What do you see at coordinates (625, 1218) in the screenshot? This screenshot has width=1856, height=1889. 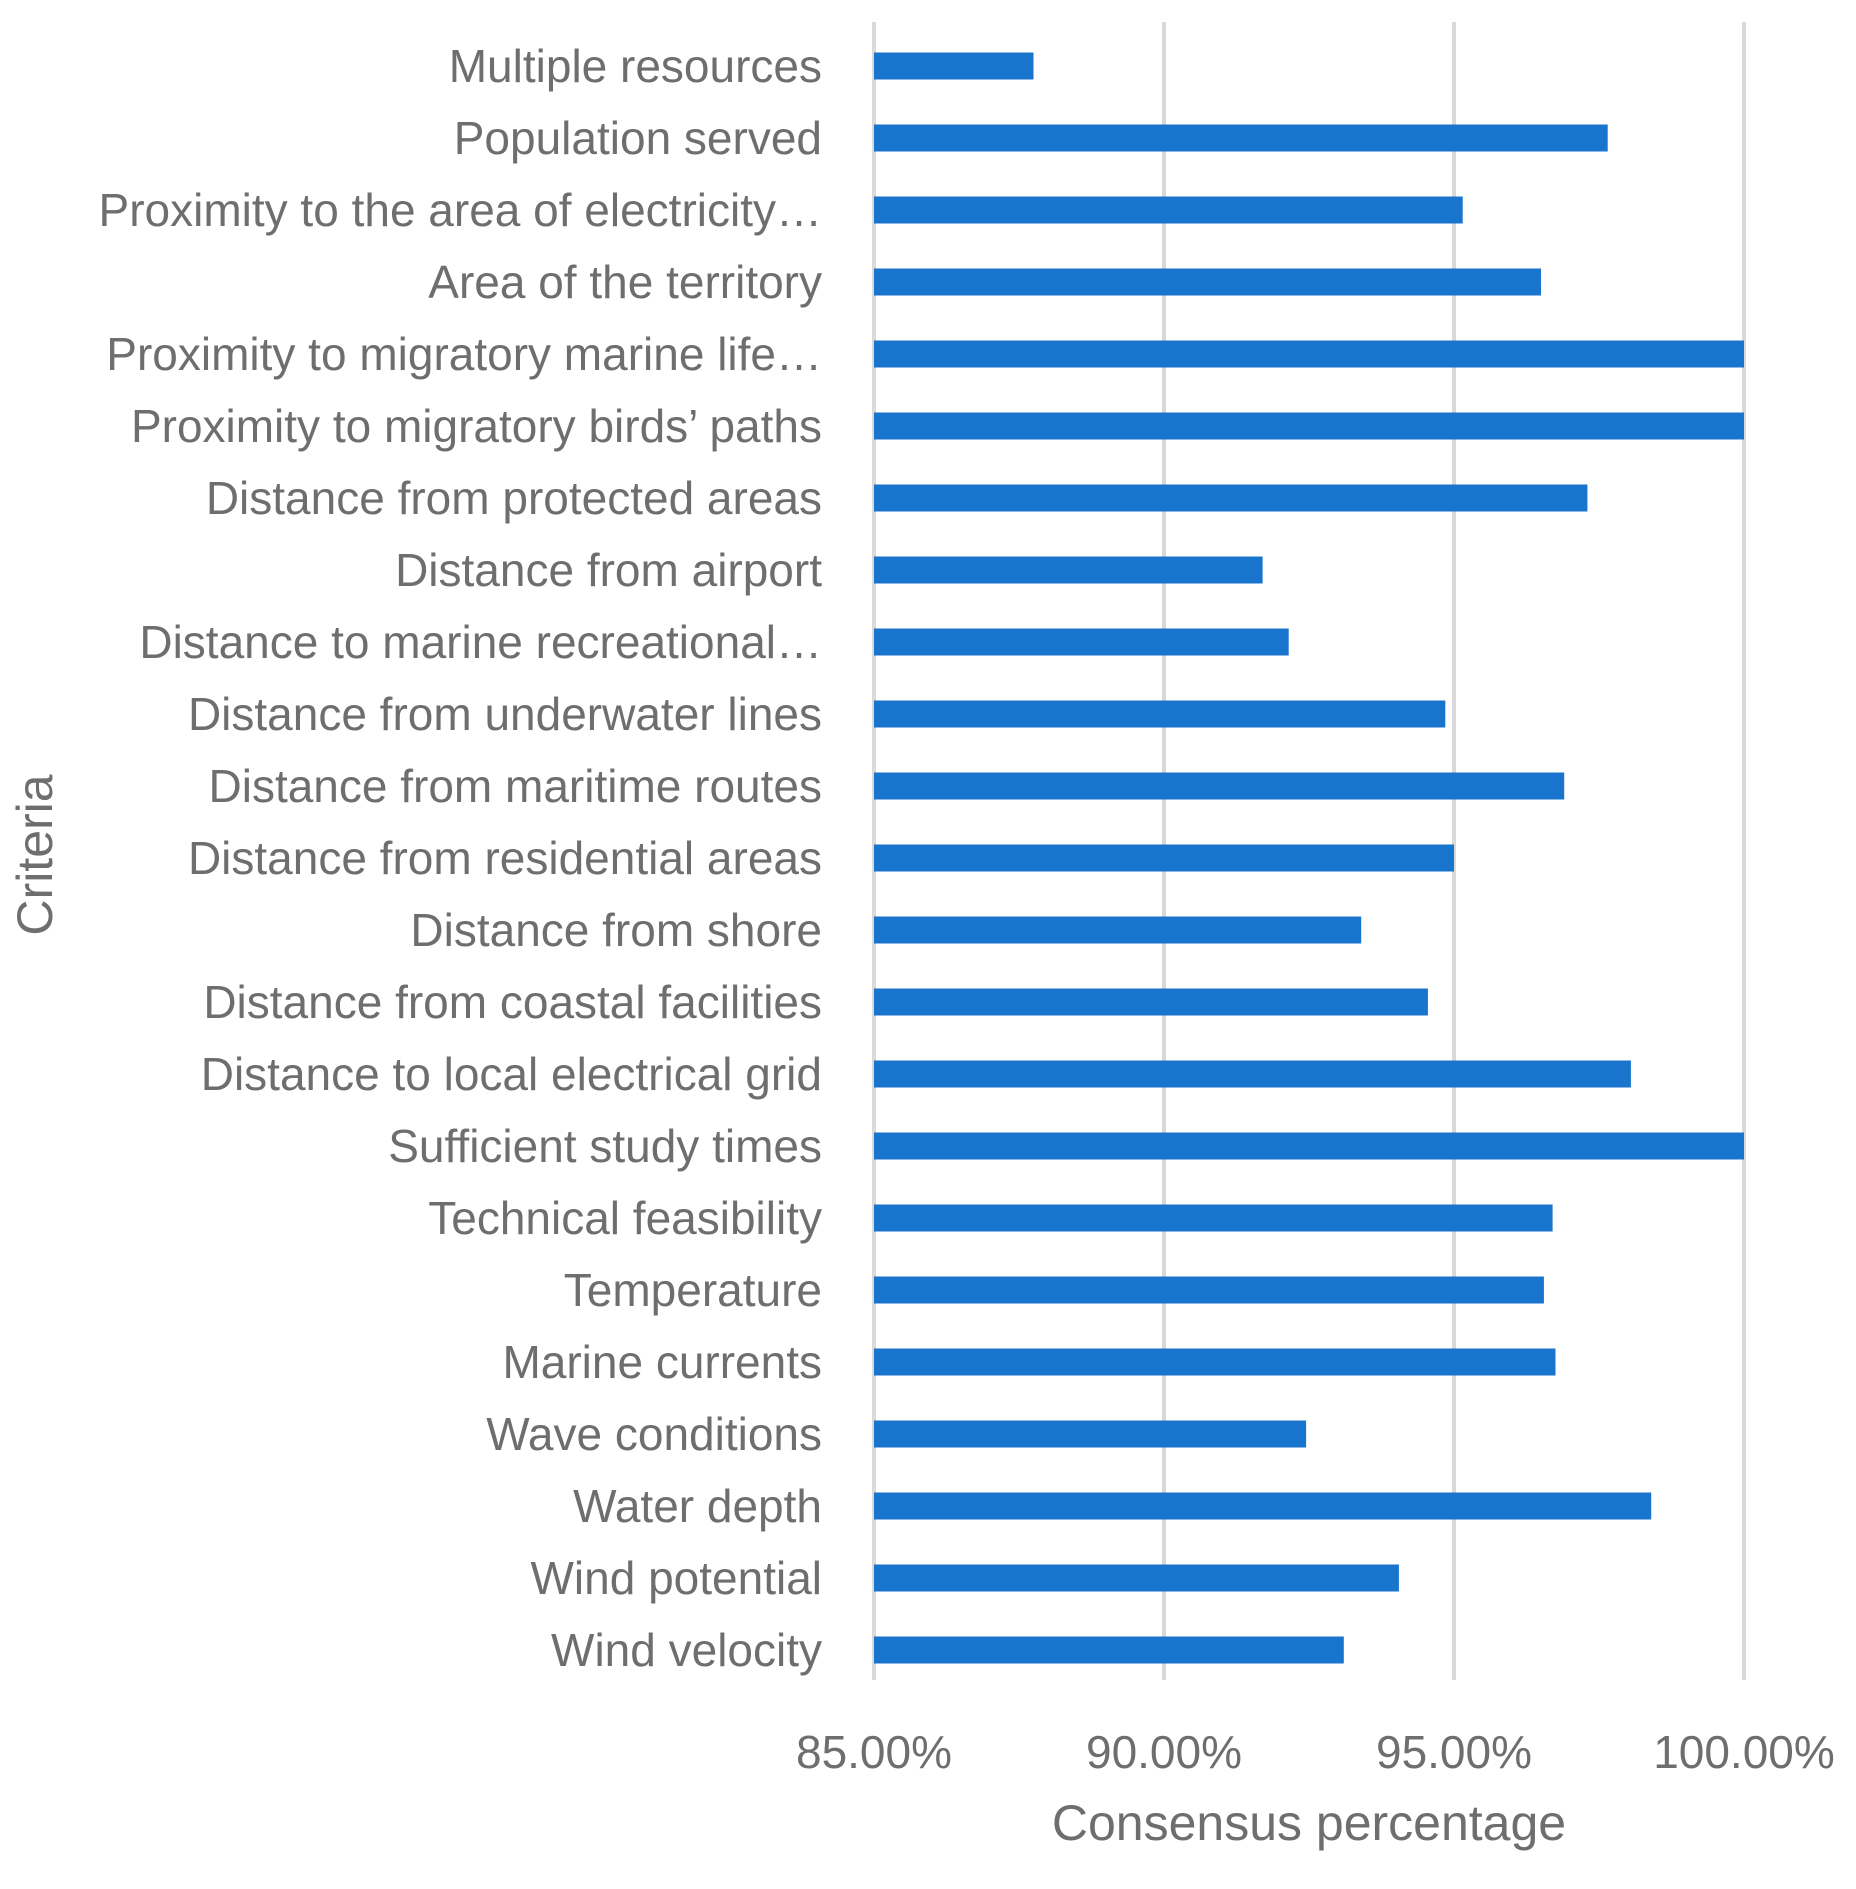 I see `category-label: Technical feasibility` at bounding box center [625, 1218].